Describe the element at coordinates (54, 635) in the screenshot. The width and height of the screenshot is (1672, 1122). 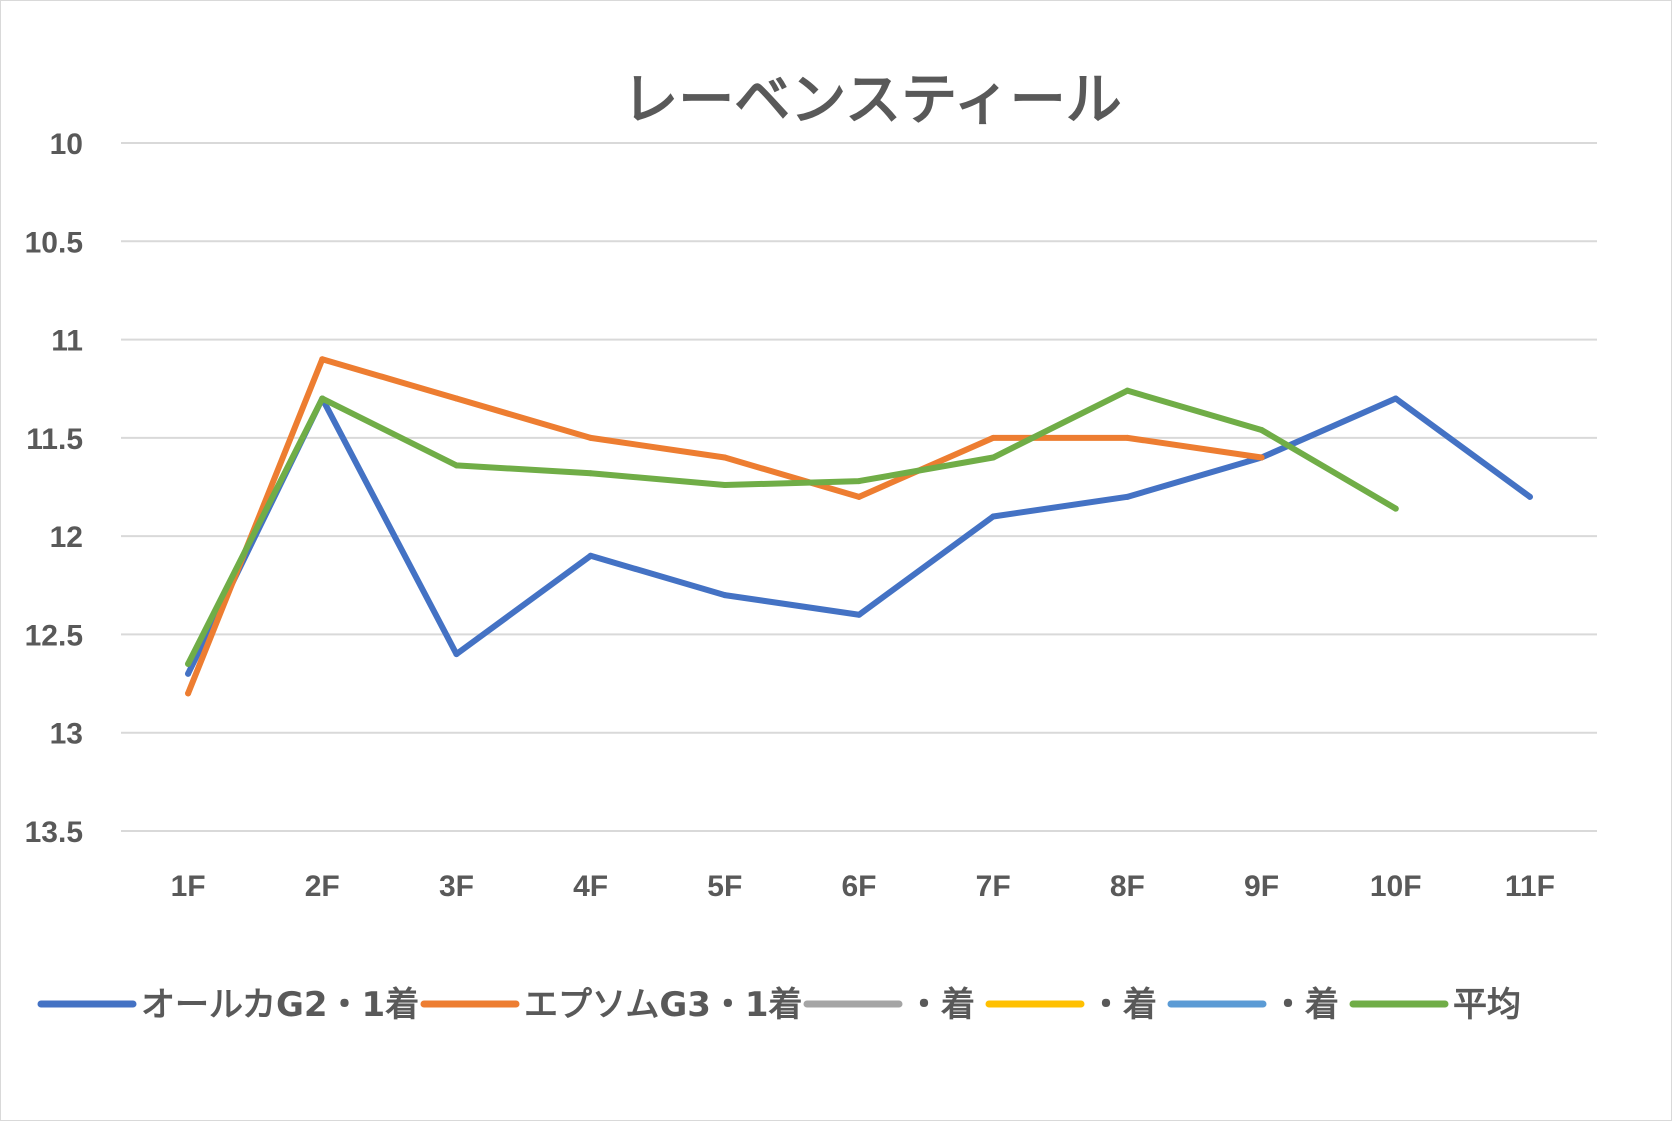
I see `y-tick-label: 12.5` at that location.